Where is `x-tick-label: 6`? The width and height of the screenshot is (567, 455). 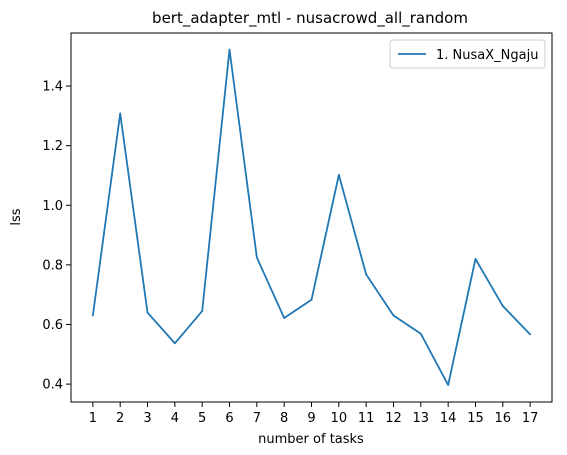 x-tick-label: 6 is located at coordinates (229, 418).